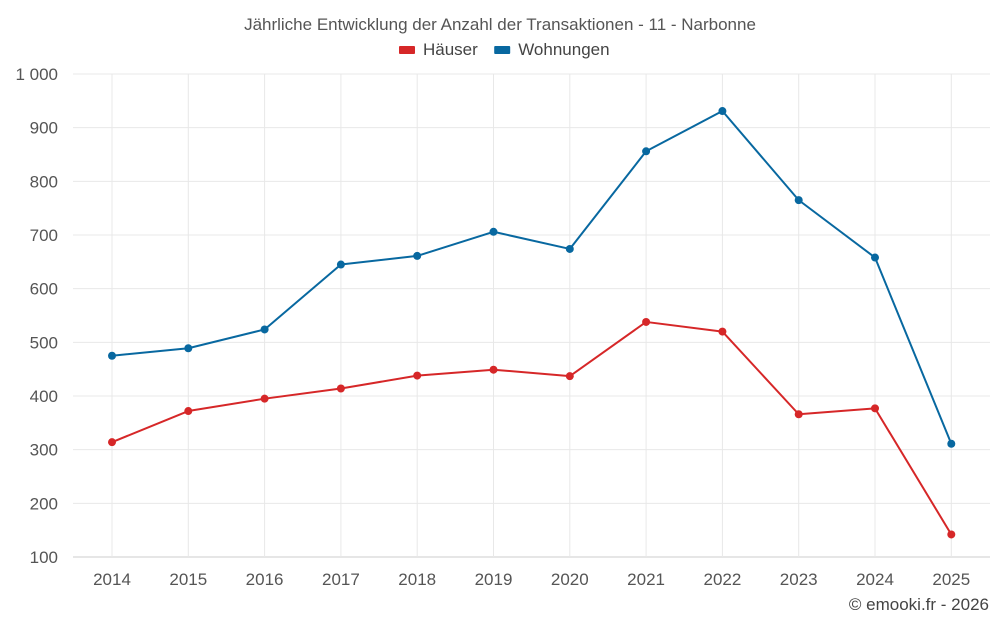  I want to click on y-tick-label: 500, so click(44, 342).